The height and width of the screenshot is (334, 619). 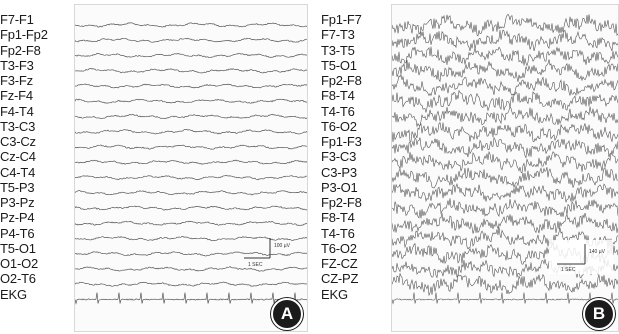 What do you see at coordinates (18, 157) in the screenshot?
I see `channel-label: Cz-C4` at bounding box center [18, 157].